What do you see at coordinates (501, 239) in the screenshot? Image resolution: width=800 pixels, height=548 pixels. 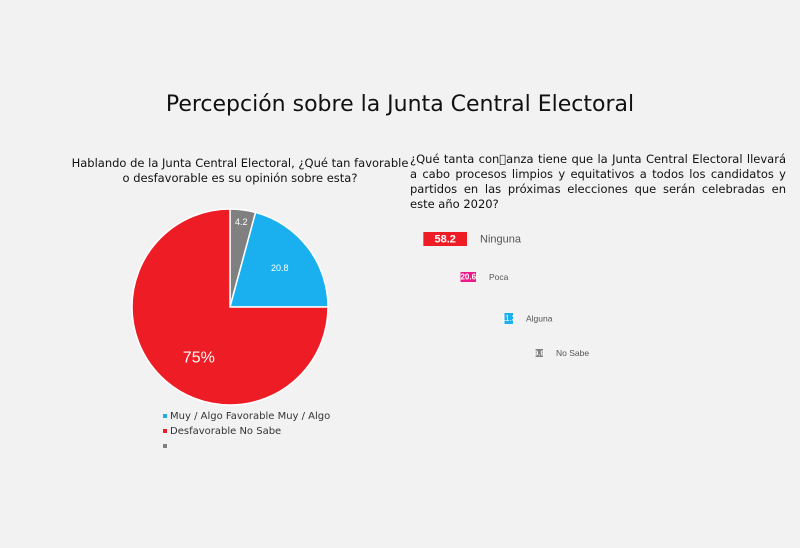 I see `bar-category-label-0: Ninguna` at bounding box center [501, 239].